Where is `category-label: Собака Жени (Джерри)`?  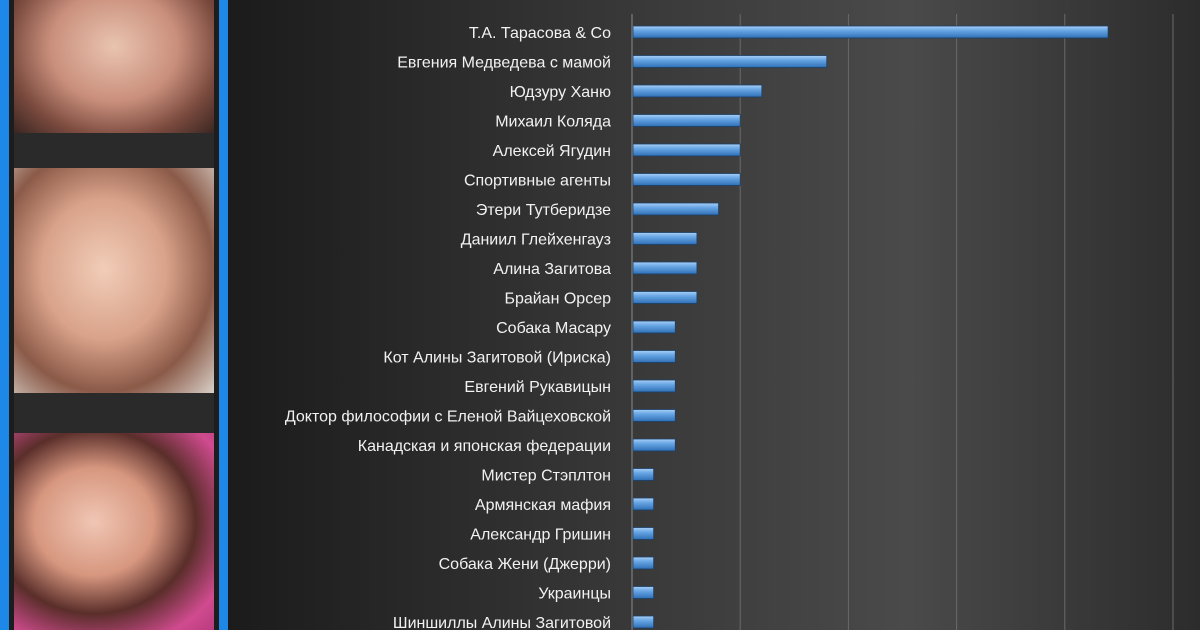
category-label: Собака Жени (Джерри) is located at coordinates (525, 564).